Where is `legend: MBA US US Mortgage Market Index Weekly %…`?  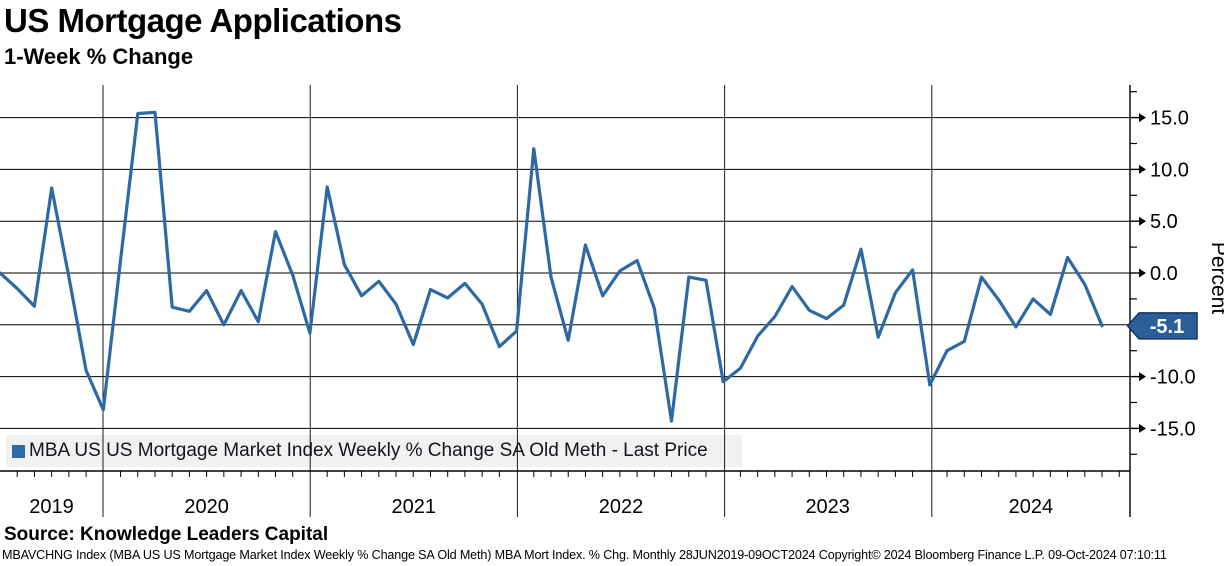 legend: MBA US US Mortgage Market Index Weekly %… is located at coordinates (374, 451).